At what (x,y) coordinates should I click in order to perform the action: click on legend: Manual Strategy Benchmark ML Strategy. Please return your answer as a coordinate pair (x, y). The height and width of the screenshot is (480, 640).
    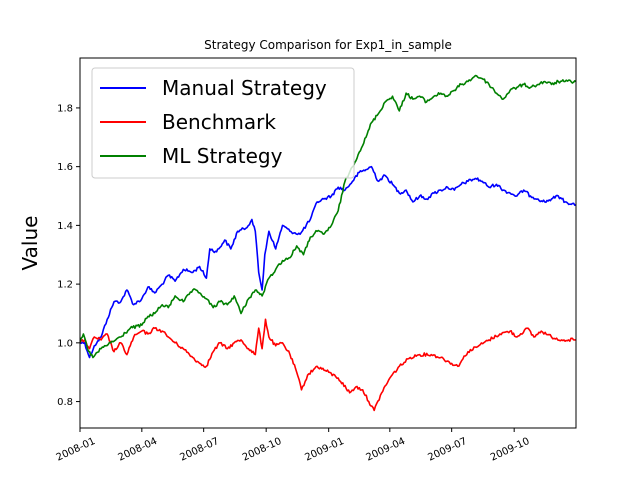
    Looking at the image, I should click on (223, 123).